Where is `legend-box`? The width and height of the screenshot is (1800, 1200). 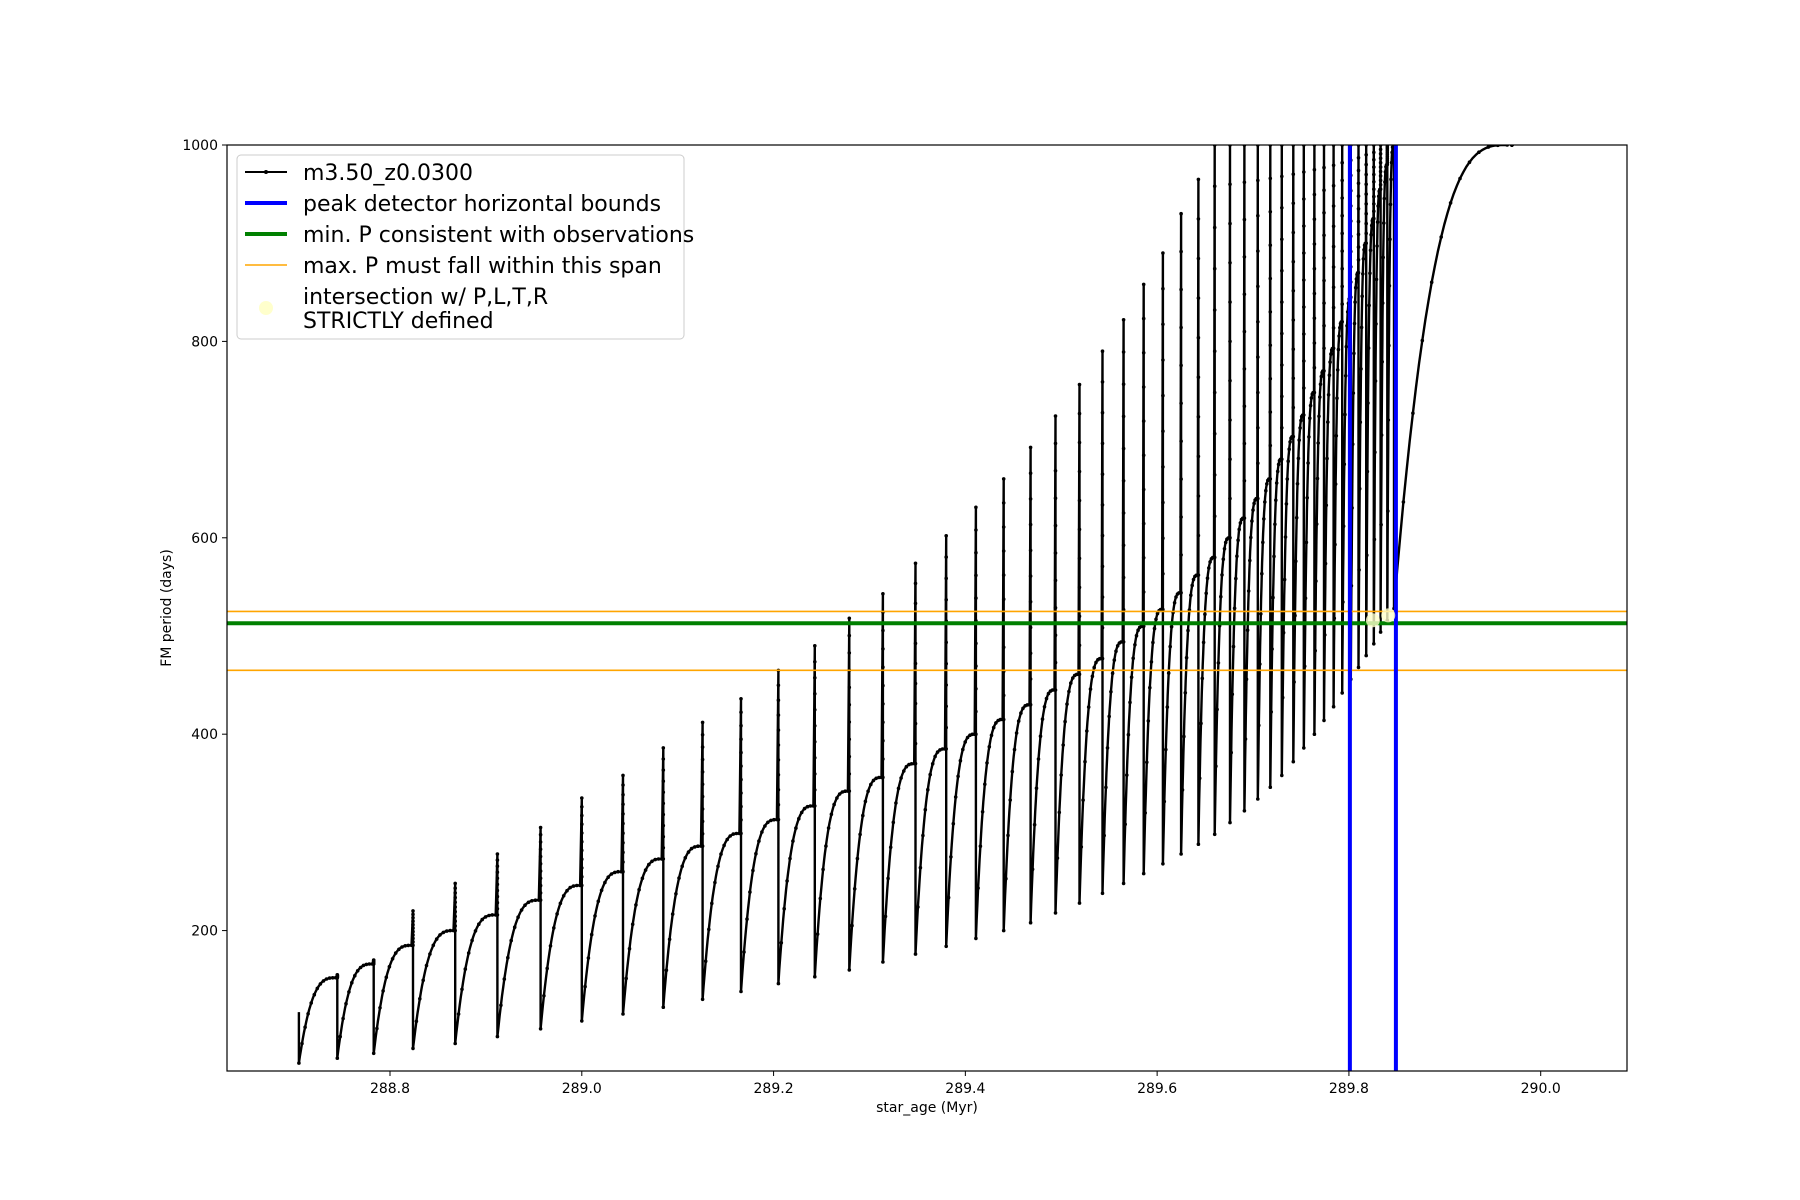 legend-box is located at coordinates (460, 247).